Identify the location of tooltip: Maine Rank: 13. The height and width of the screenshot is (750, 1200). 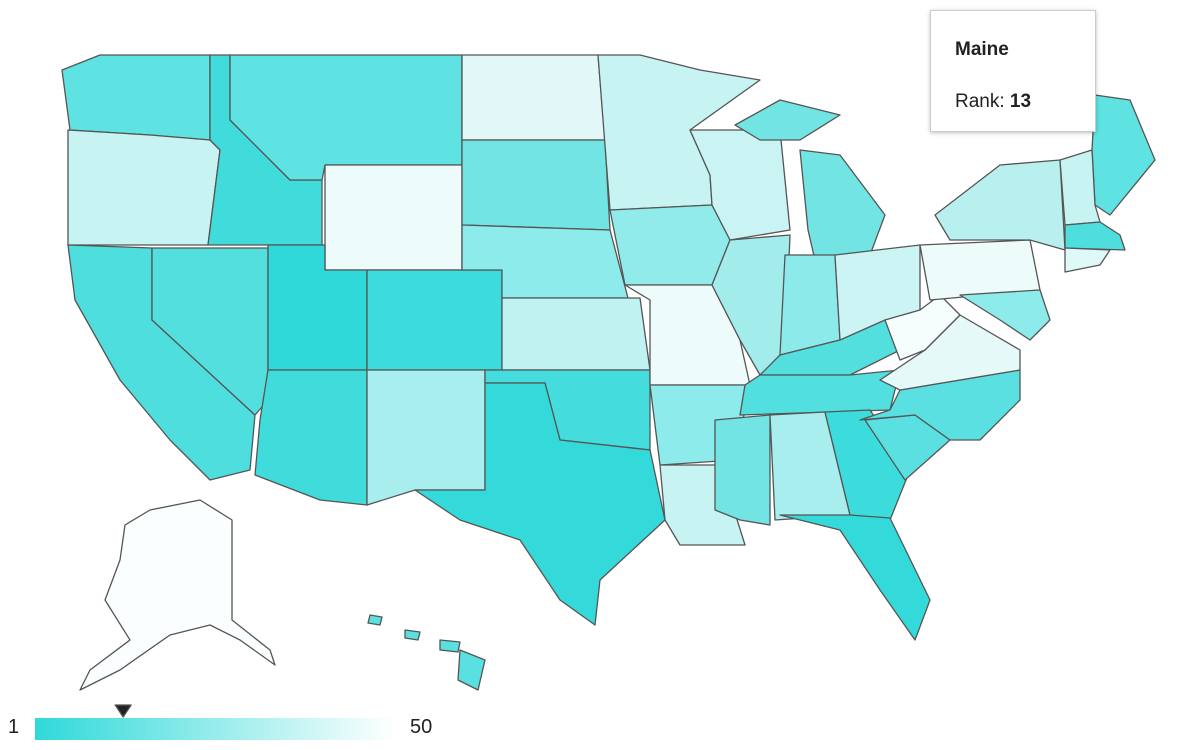
(1013, 71).